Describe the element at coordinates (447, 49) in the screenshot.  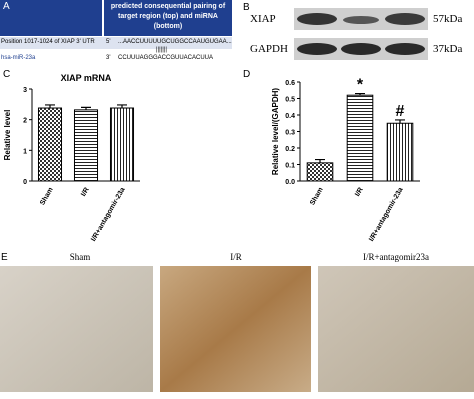
I see `blot-size: 37kDa` at that location.